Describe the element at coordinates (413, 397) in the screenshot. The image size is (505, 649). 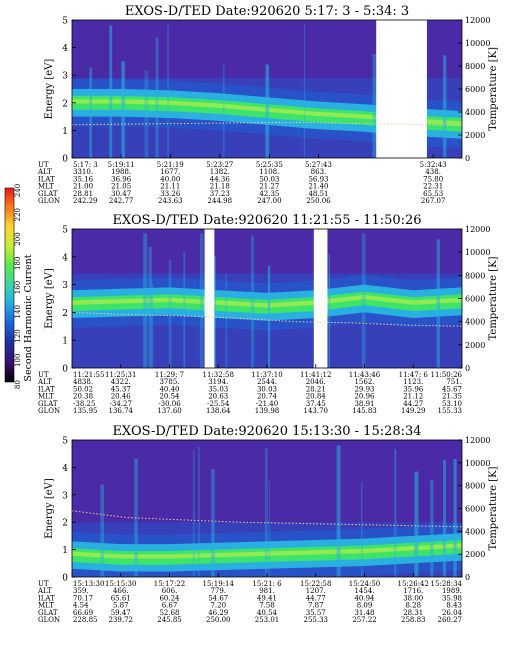
I see `orbit-value: 21.12` at that location.